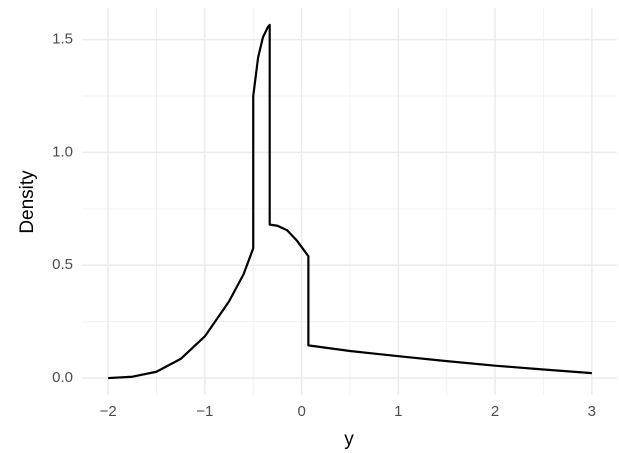 Image resolution: width=619 pixels, height=453 pixels. What do you see at coordinates (592, 411) in the screenshot?
I see `x-tick-label: 3` at bounding box center [592, 411].